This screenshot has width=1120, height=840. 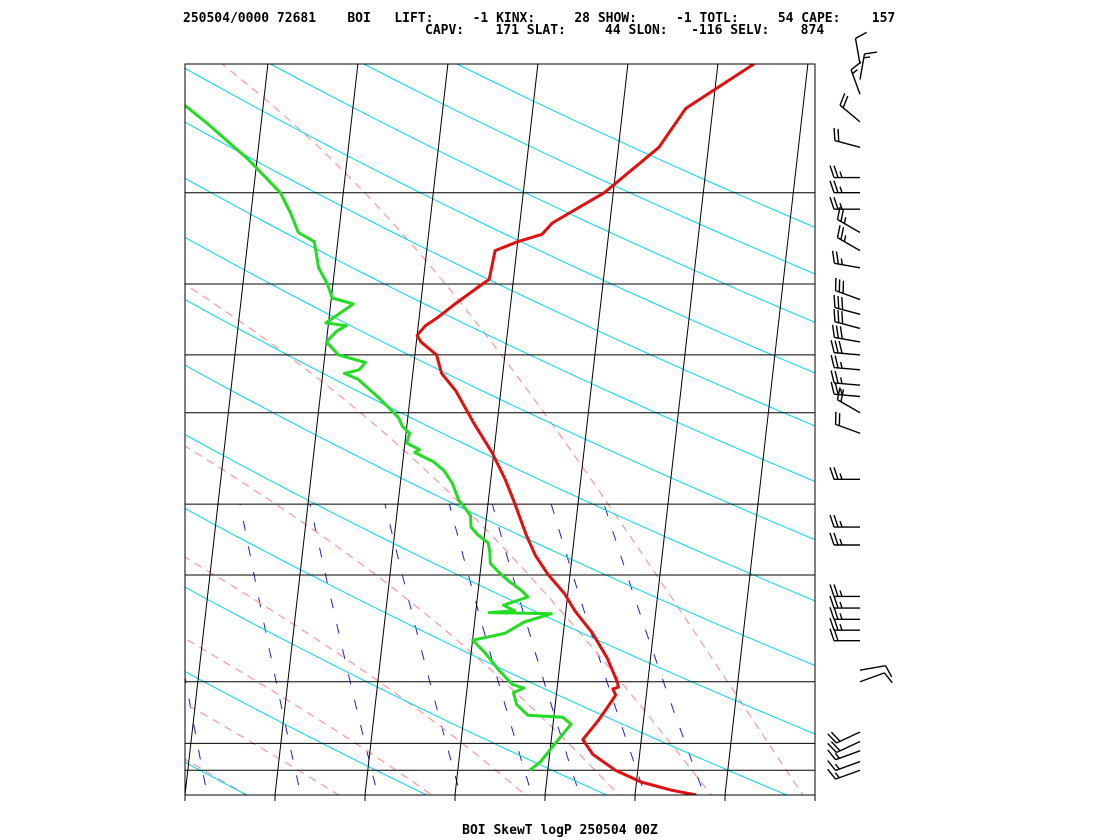 What do you see at coordinates (500, 798) in the screenshot?
I see `temperature-axis` at bounding box center [500, 798].